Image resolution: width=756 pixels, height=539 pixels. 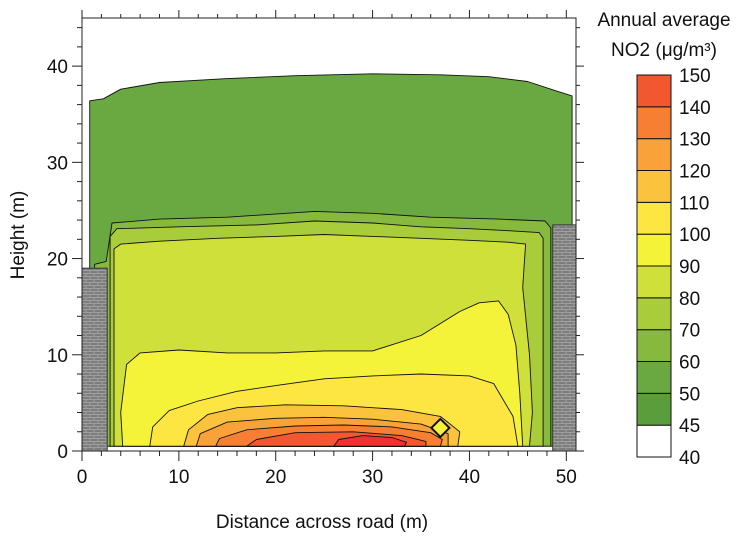 I want to click on legend-label-120: 120, so click(x=695, y=172).